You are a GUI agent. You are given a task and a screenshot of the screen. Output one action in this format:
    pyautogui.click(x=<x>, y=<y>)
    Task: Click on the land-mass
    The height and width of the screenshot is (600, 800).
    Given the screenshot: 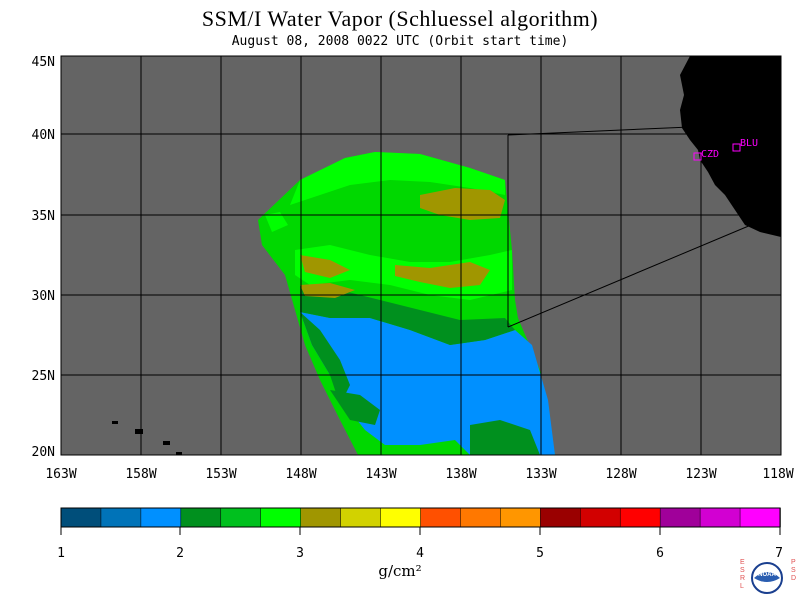 What is the action you would take?
    pyautogui.click(x=730, y=146)
    